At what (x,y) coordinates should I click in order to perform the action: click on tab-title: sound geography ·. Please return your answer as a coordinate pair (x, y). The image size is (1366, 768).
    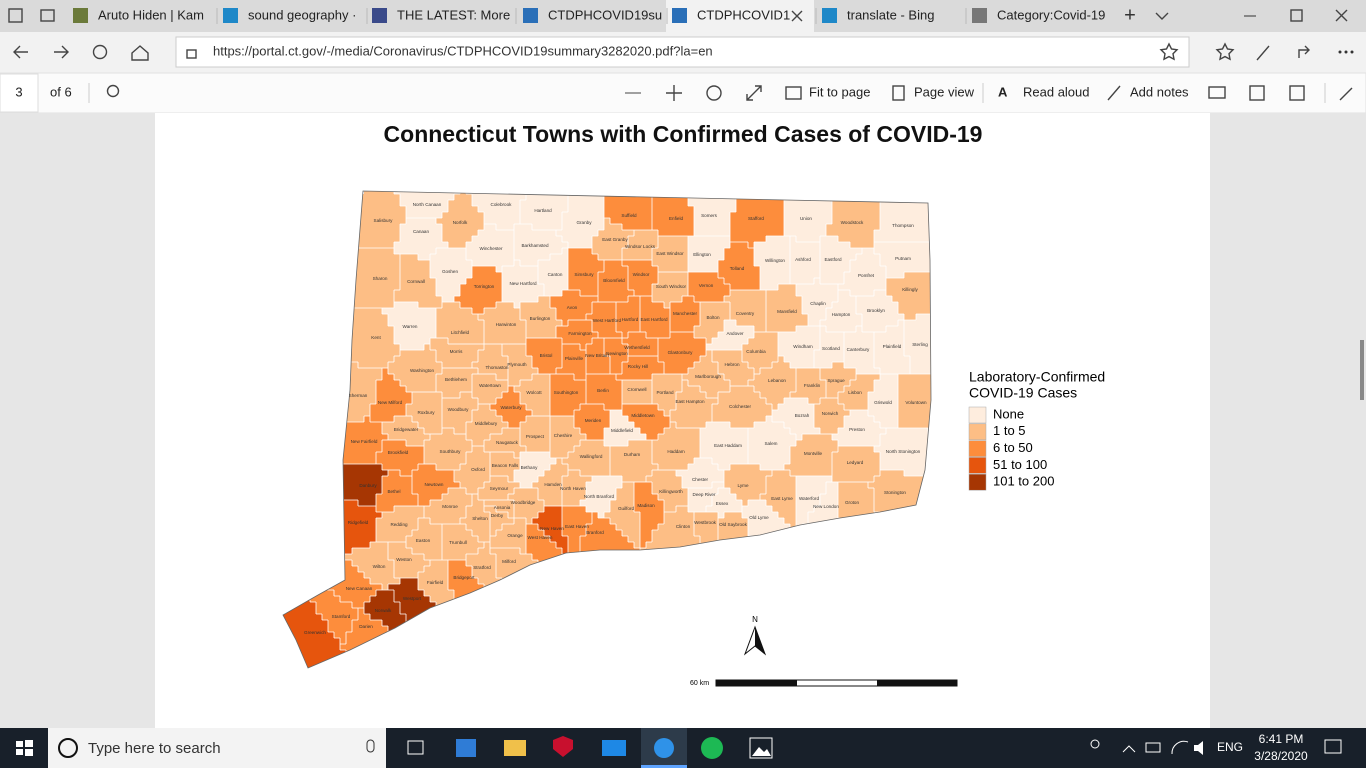
    Looking at the image, I should click on (302, 14).